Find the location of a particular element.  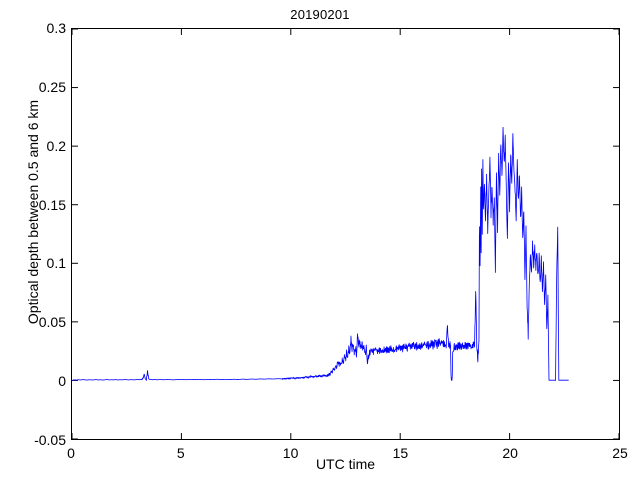

x-tick-label: 15 is located at coordinates (400, 453).